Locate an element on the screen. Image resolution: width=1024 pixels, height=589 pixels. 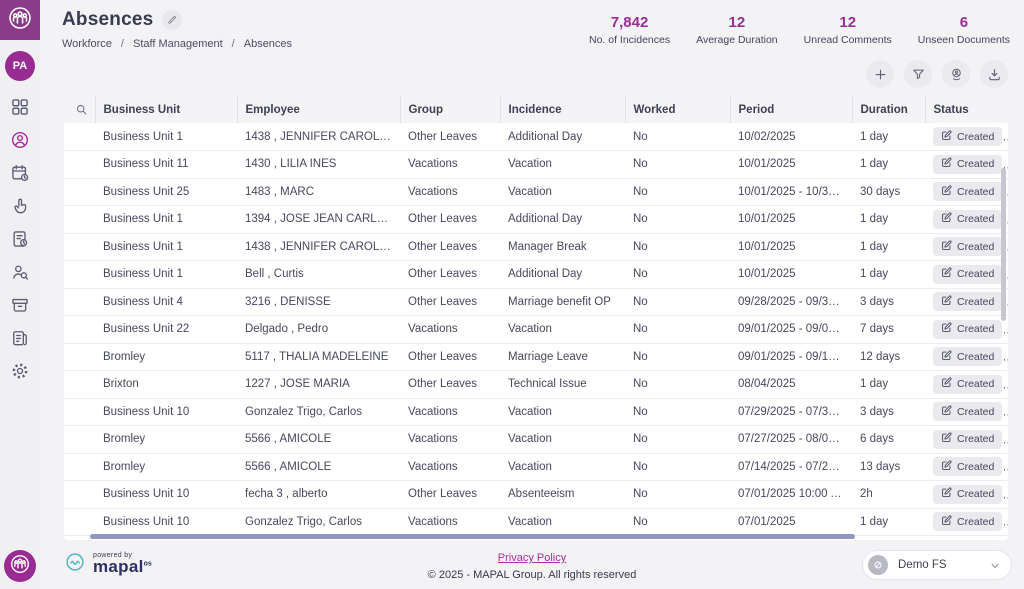
breadcrumb-absences: Absences is located at coordinates (268, 44).